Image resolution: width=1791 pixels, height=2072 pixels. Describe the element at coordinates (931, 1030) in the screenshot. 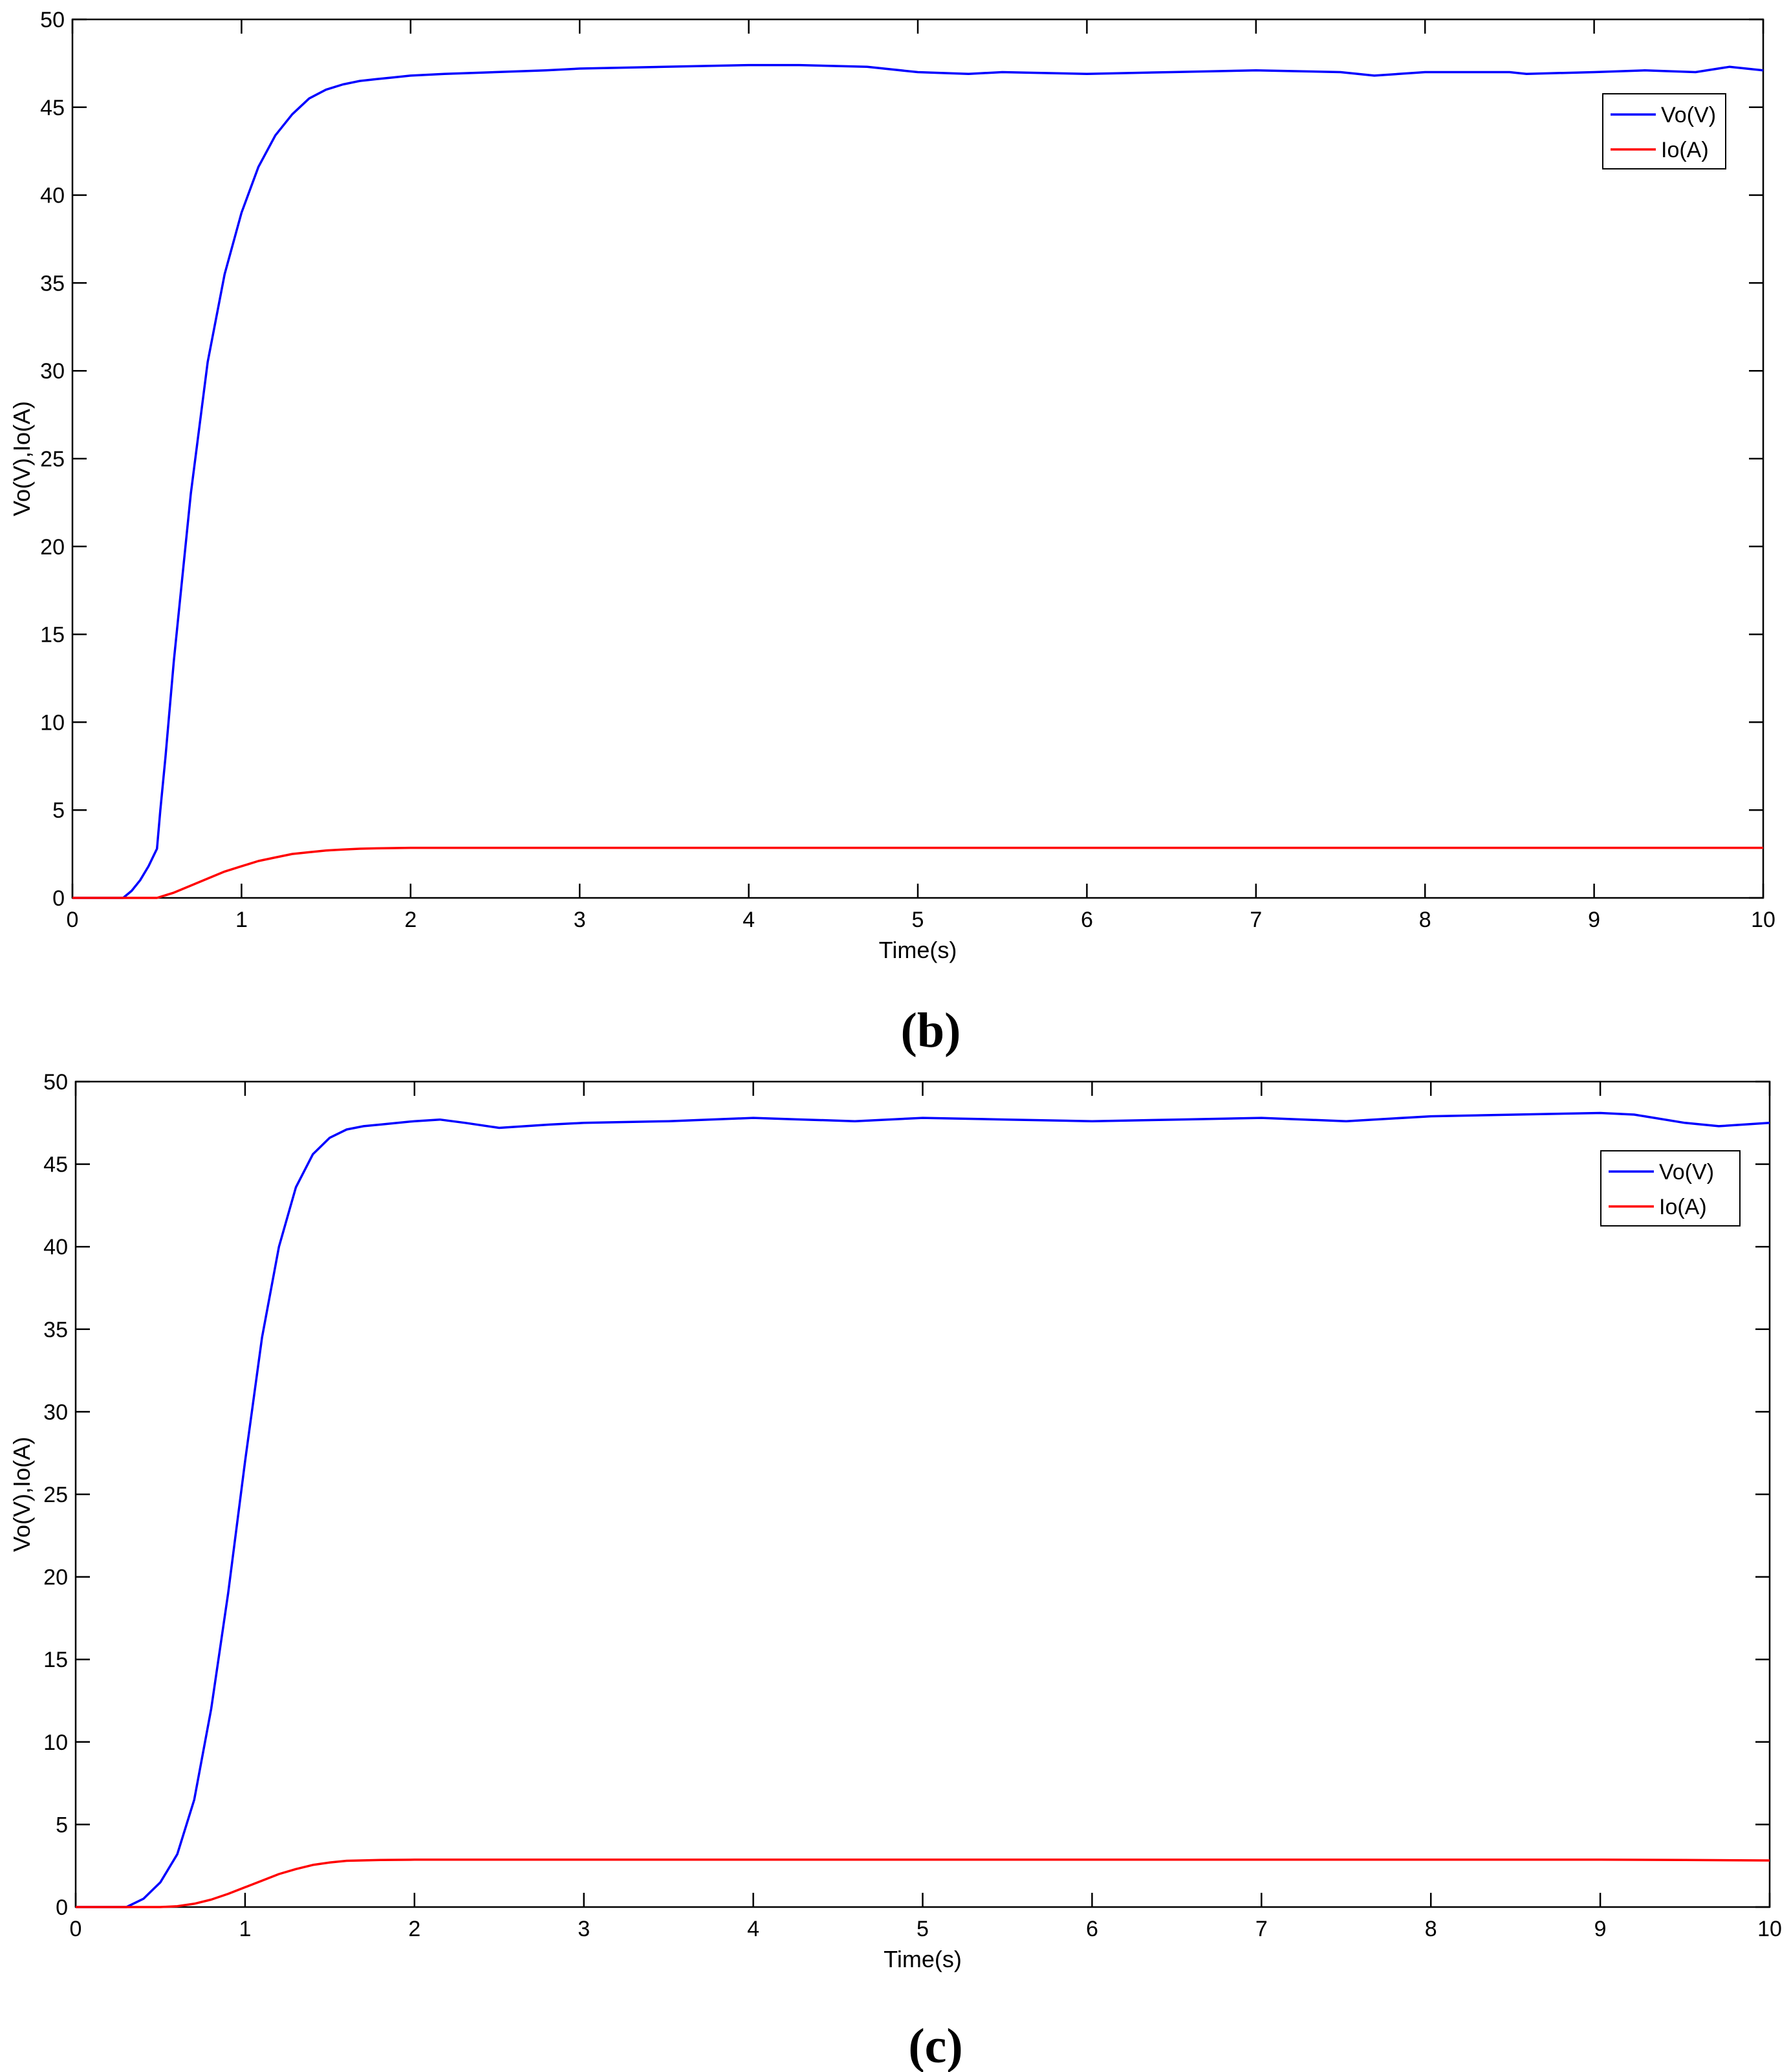

I see `panel-caption: (b)` at that location.